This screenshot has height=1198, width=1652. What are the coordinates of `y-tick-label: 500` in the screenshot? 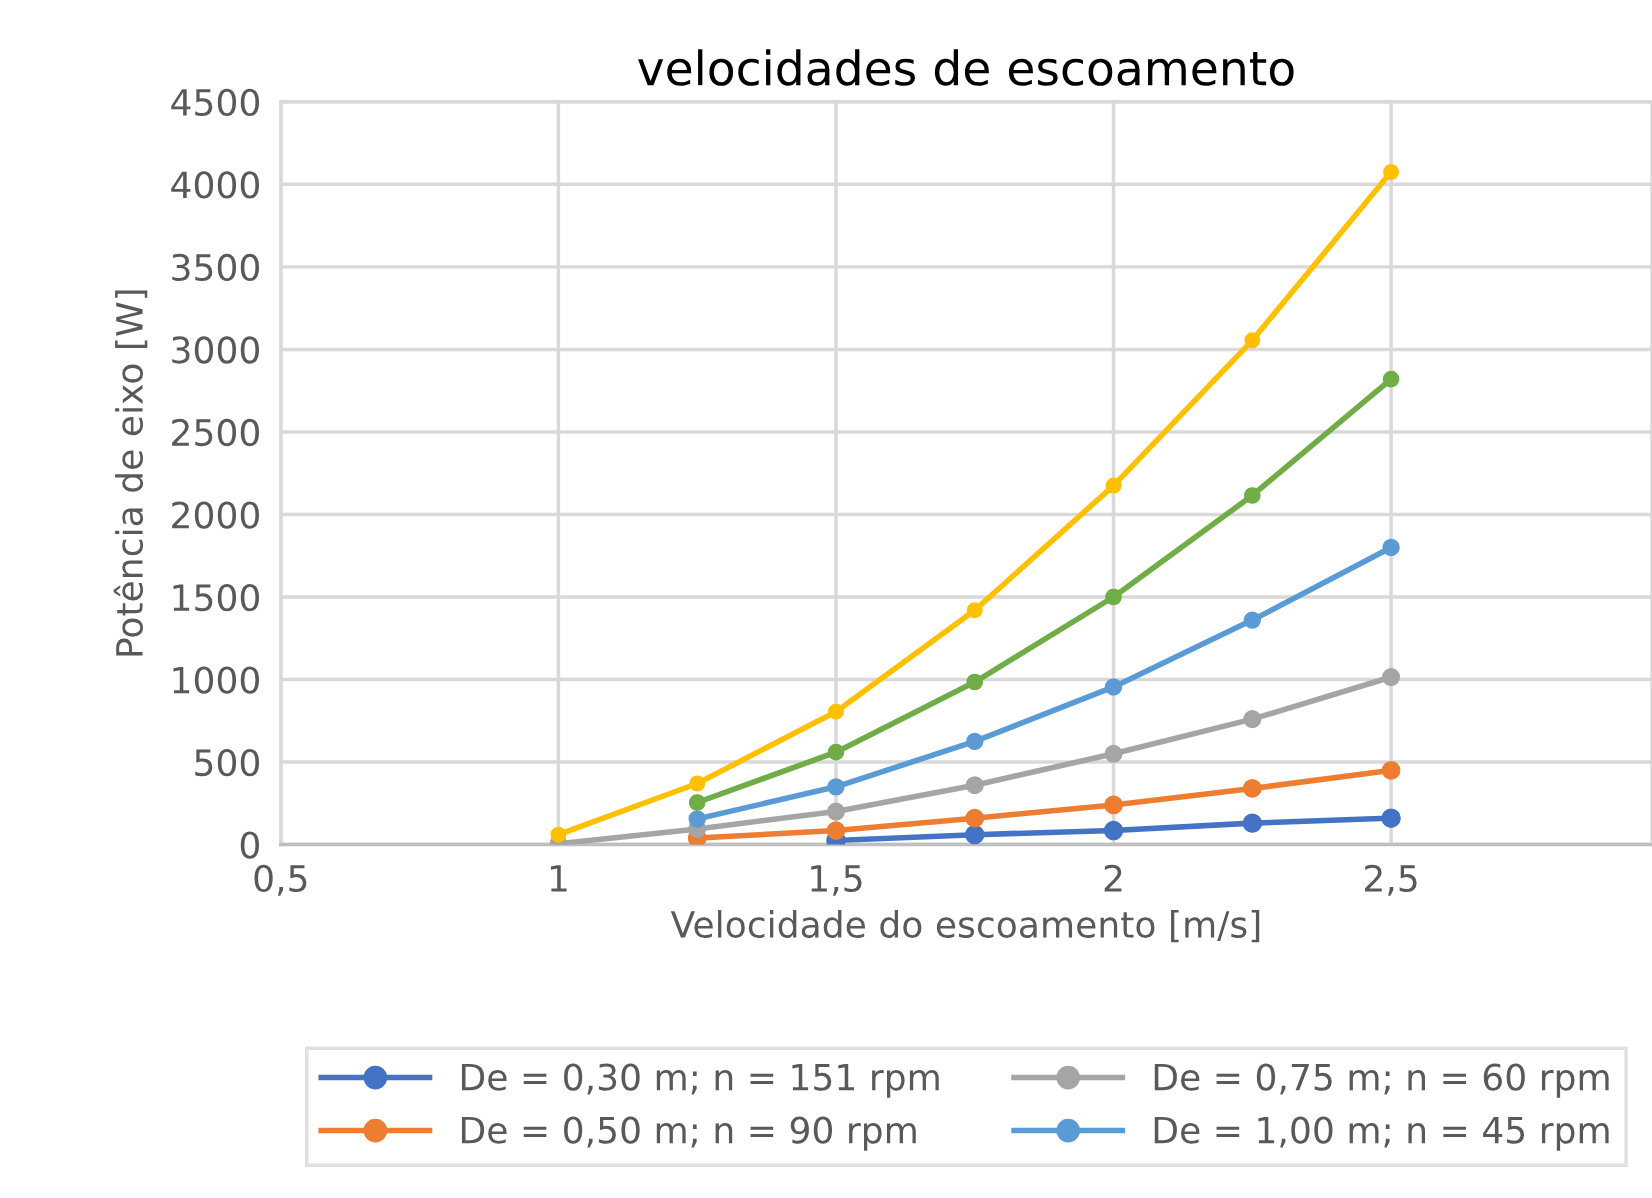 It's located at (227, 762).